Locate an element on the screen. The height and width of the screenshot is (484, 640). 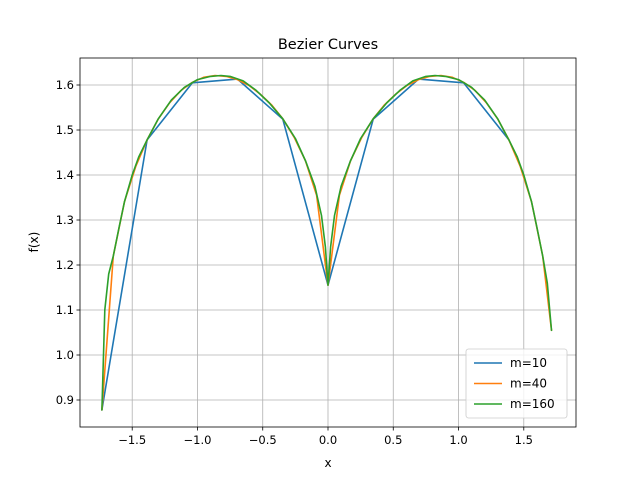
chart-title: Bezier Curves is located at coordinates (328, 45).